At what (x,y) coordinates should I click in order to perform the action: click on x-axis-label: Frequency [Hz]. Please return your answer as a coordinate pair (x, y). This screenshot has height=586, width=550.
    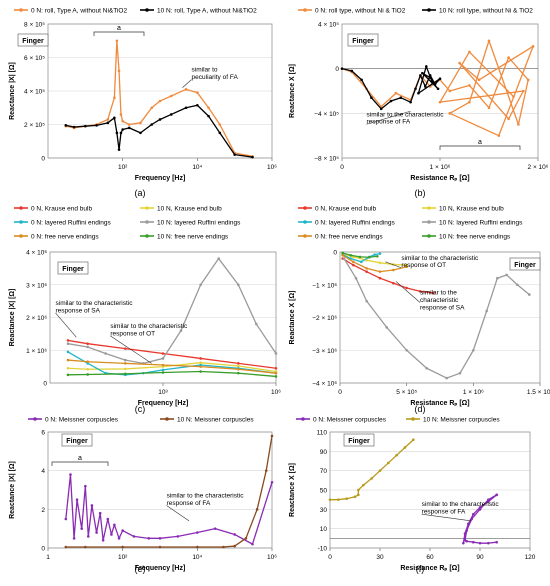
    Looking at the image, I should click on (163, 403).